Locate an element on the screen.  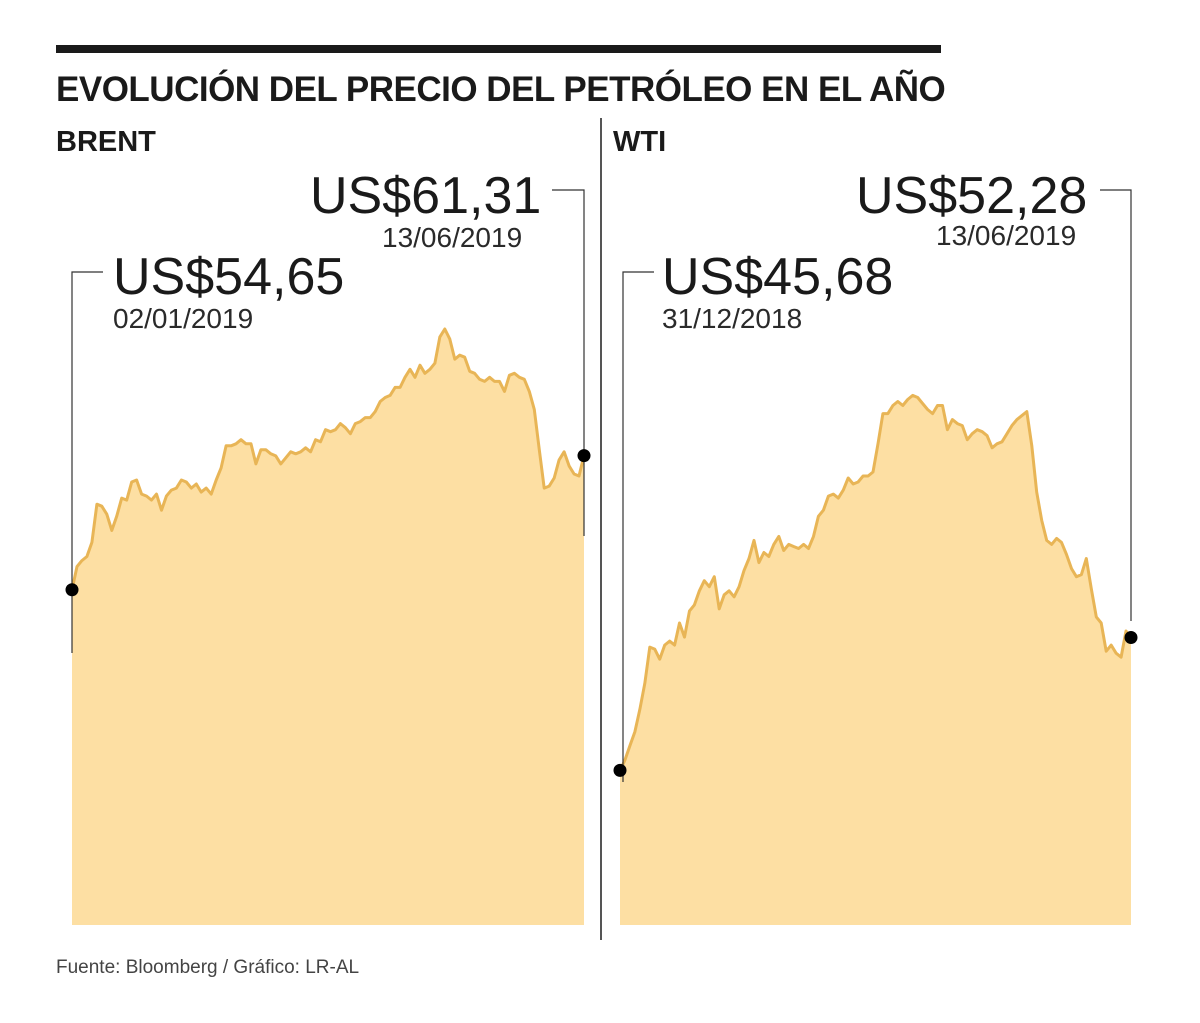
brent-end-value: US$61,31 is located at coordinates (426, 196).